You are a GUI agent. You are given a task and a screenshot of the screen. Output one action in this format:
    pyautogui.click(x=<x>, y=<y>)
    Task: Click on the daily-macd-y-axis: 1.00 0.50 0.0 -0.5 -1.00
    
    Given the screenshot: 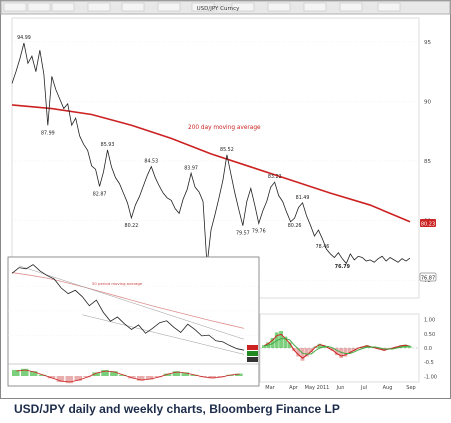 What is the action you would take?
    pyautogui.click(x=430, y=349)
    